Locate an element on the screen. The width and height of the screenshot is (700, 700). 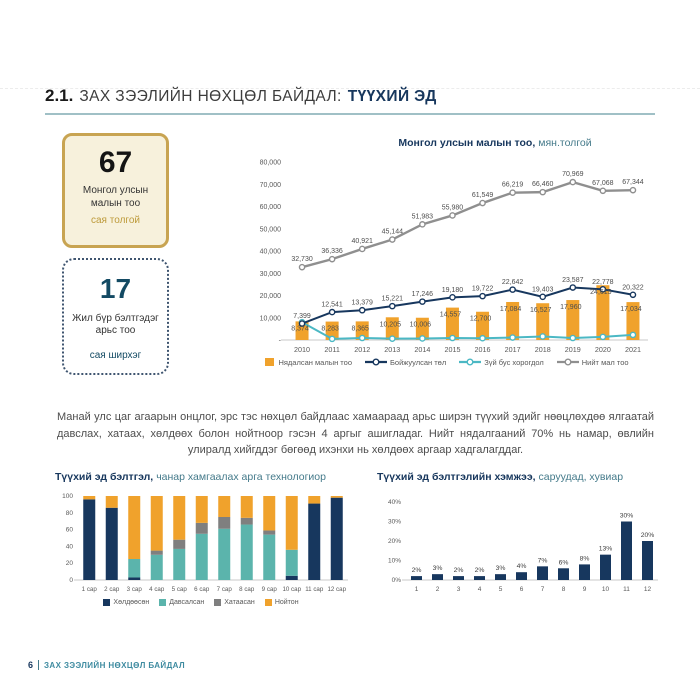
svg-text: 6% is located at coordinates (564, 562).